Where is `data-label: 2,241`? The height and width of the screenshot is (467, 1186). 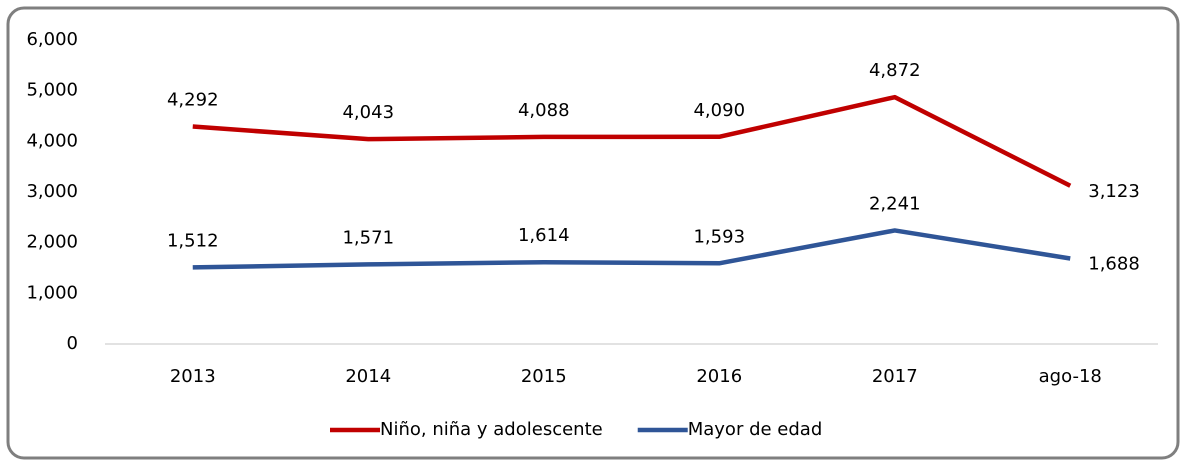
data-label: 2,241 is located at coordinates (895, 203).